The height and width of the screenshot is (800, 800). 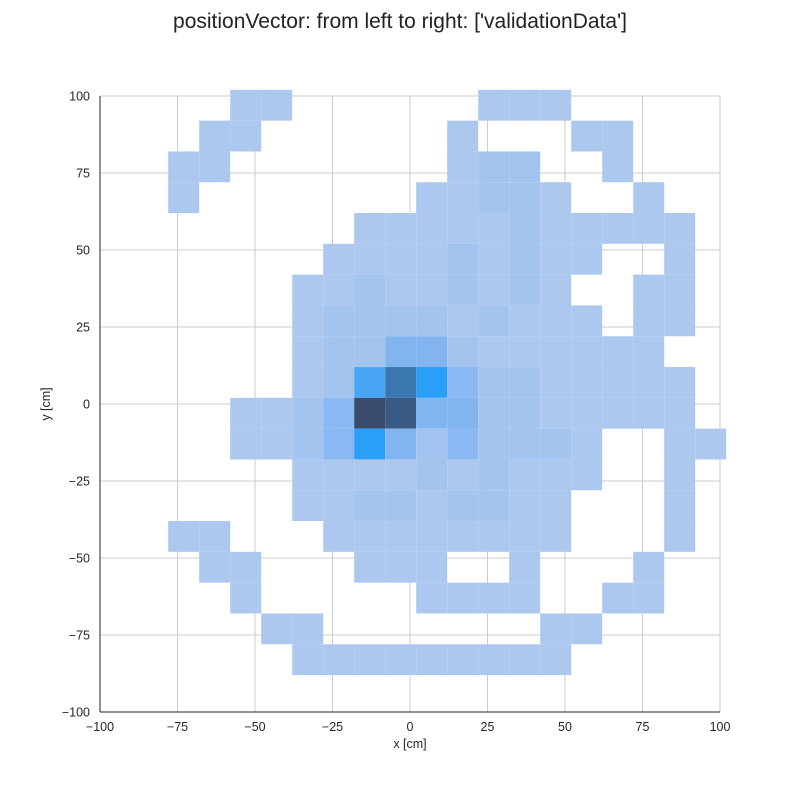 What do you see at coordinates (565, 727) in the screenshot?
I see `x-tick-label: 50` at bounding box center [565, 727].